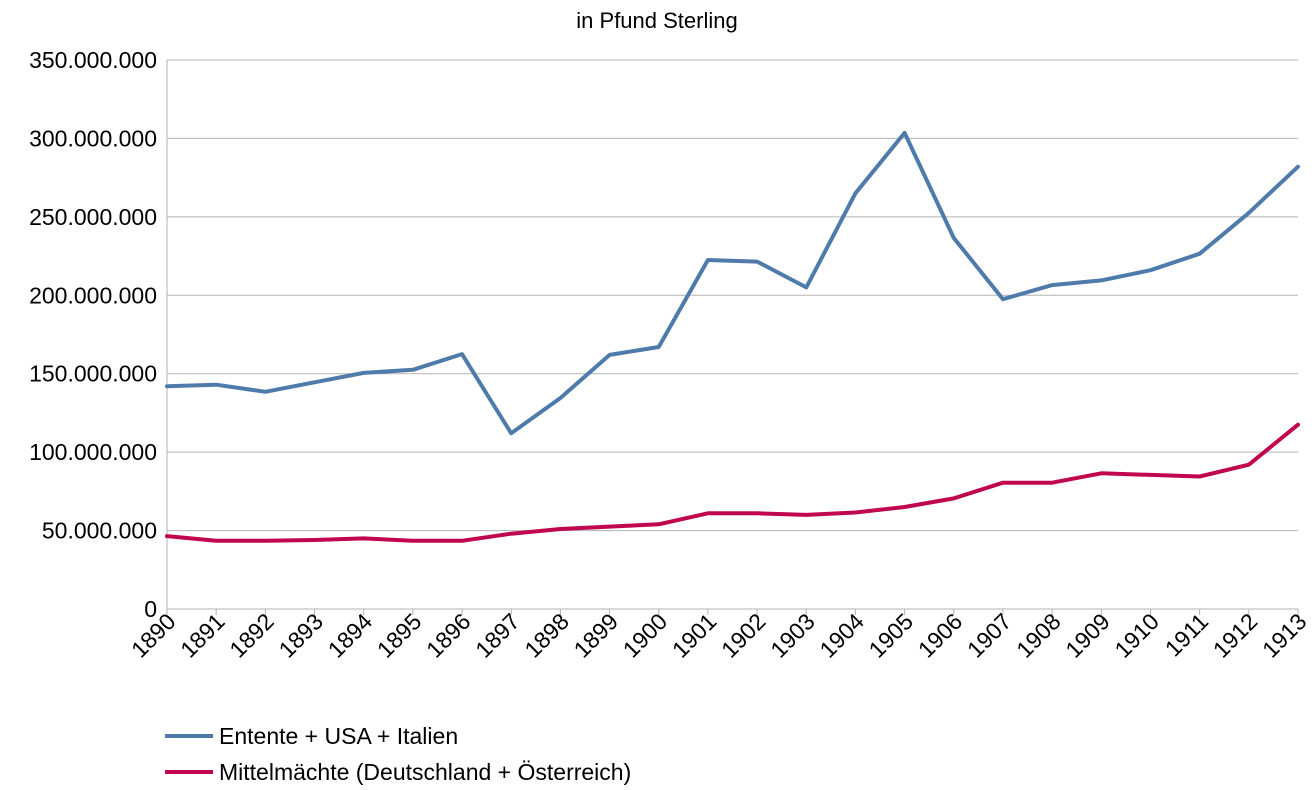  Describe the element at coordinates (150, 609) in the screenshot. I see `y-tick-label: 0` at that location.